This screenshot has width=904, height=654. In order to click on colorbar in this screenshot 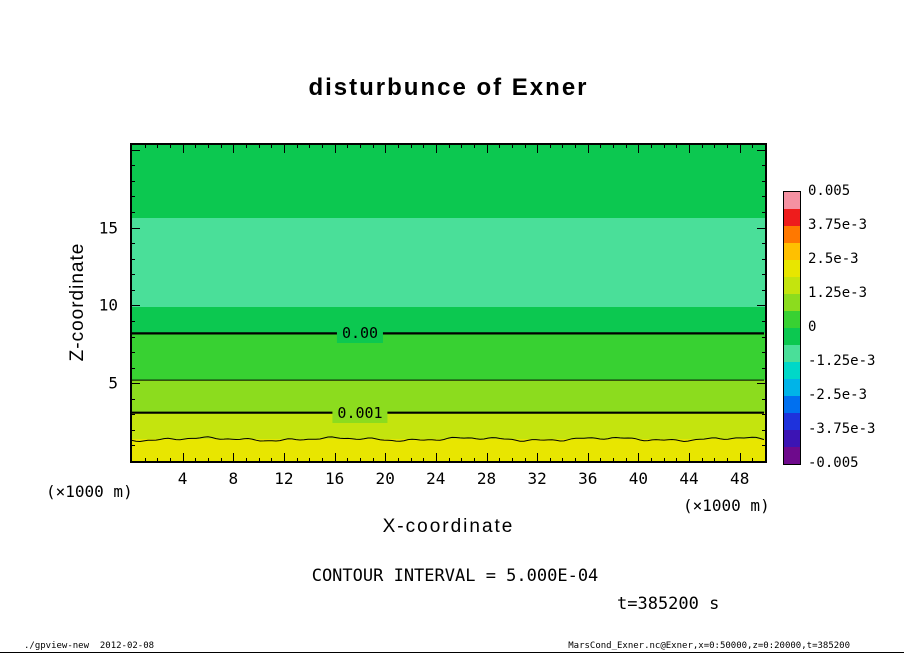, I will do `click(792, 328)`.